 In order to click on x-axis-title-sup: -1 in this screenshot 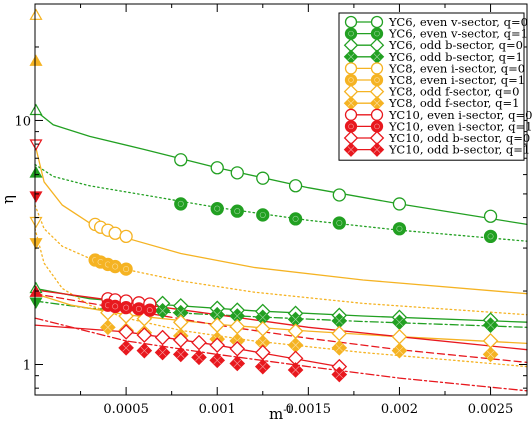, I will do `click(288, 410)`.